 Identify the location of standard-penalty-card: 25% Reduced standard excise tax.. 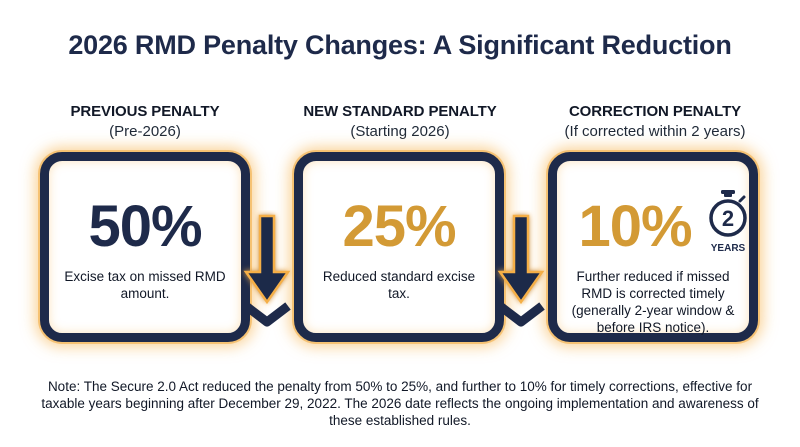
(399, 247).